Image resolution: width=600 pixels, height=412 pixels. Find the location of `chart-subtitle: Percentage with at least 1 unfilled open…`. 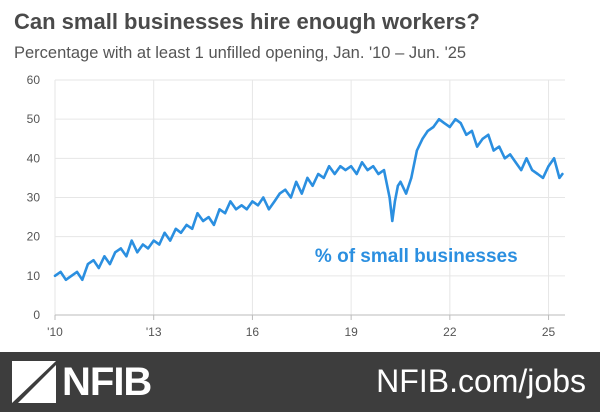

chart-subtitle: Percentage with at least 1 unfilled open… is located at coordinates (240, 53).